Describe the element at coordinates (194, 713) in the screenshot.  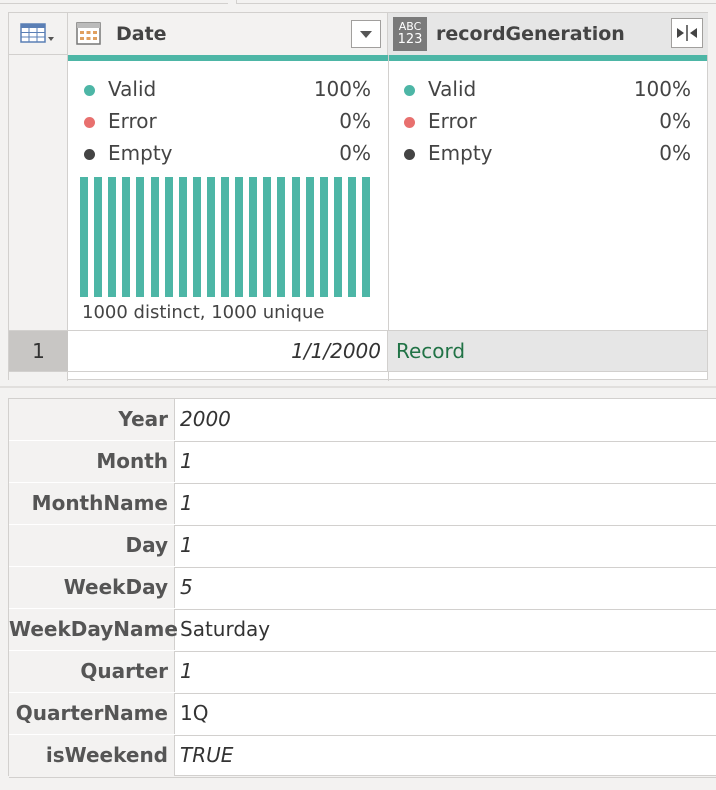
I see `detail-value: 1Q` at that location.